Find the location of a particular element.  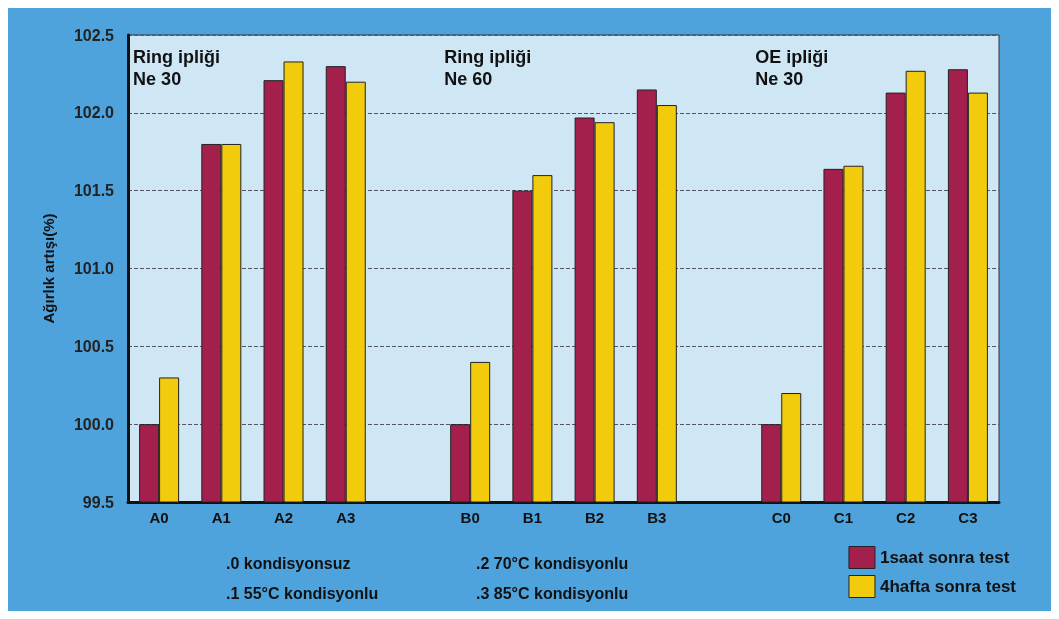

x-tick-label: A3 is located at coordinates (346, 517).